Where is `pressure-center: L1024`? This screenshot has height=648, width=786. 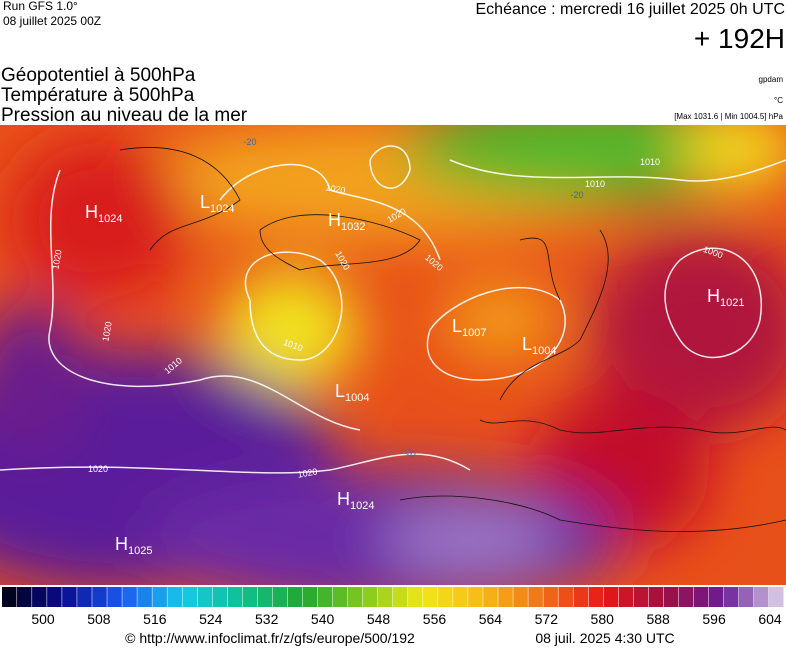
pressure-center: L1024 is located at coordinates (217, 203).